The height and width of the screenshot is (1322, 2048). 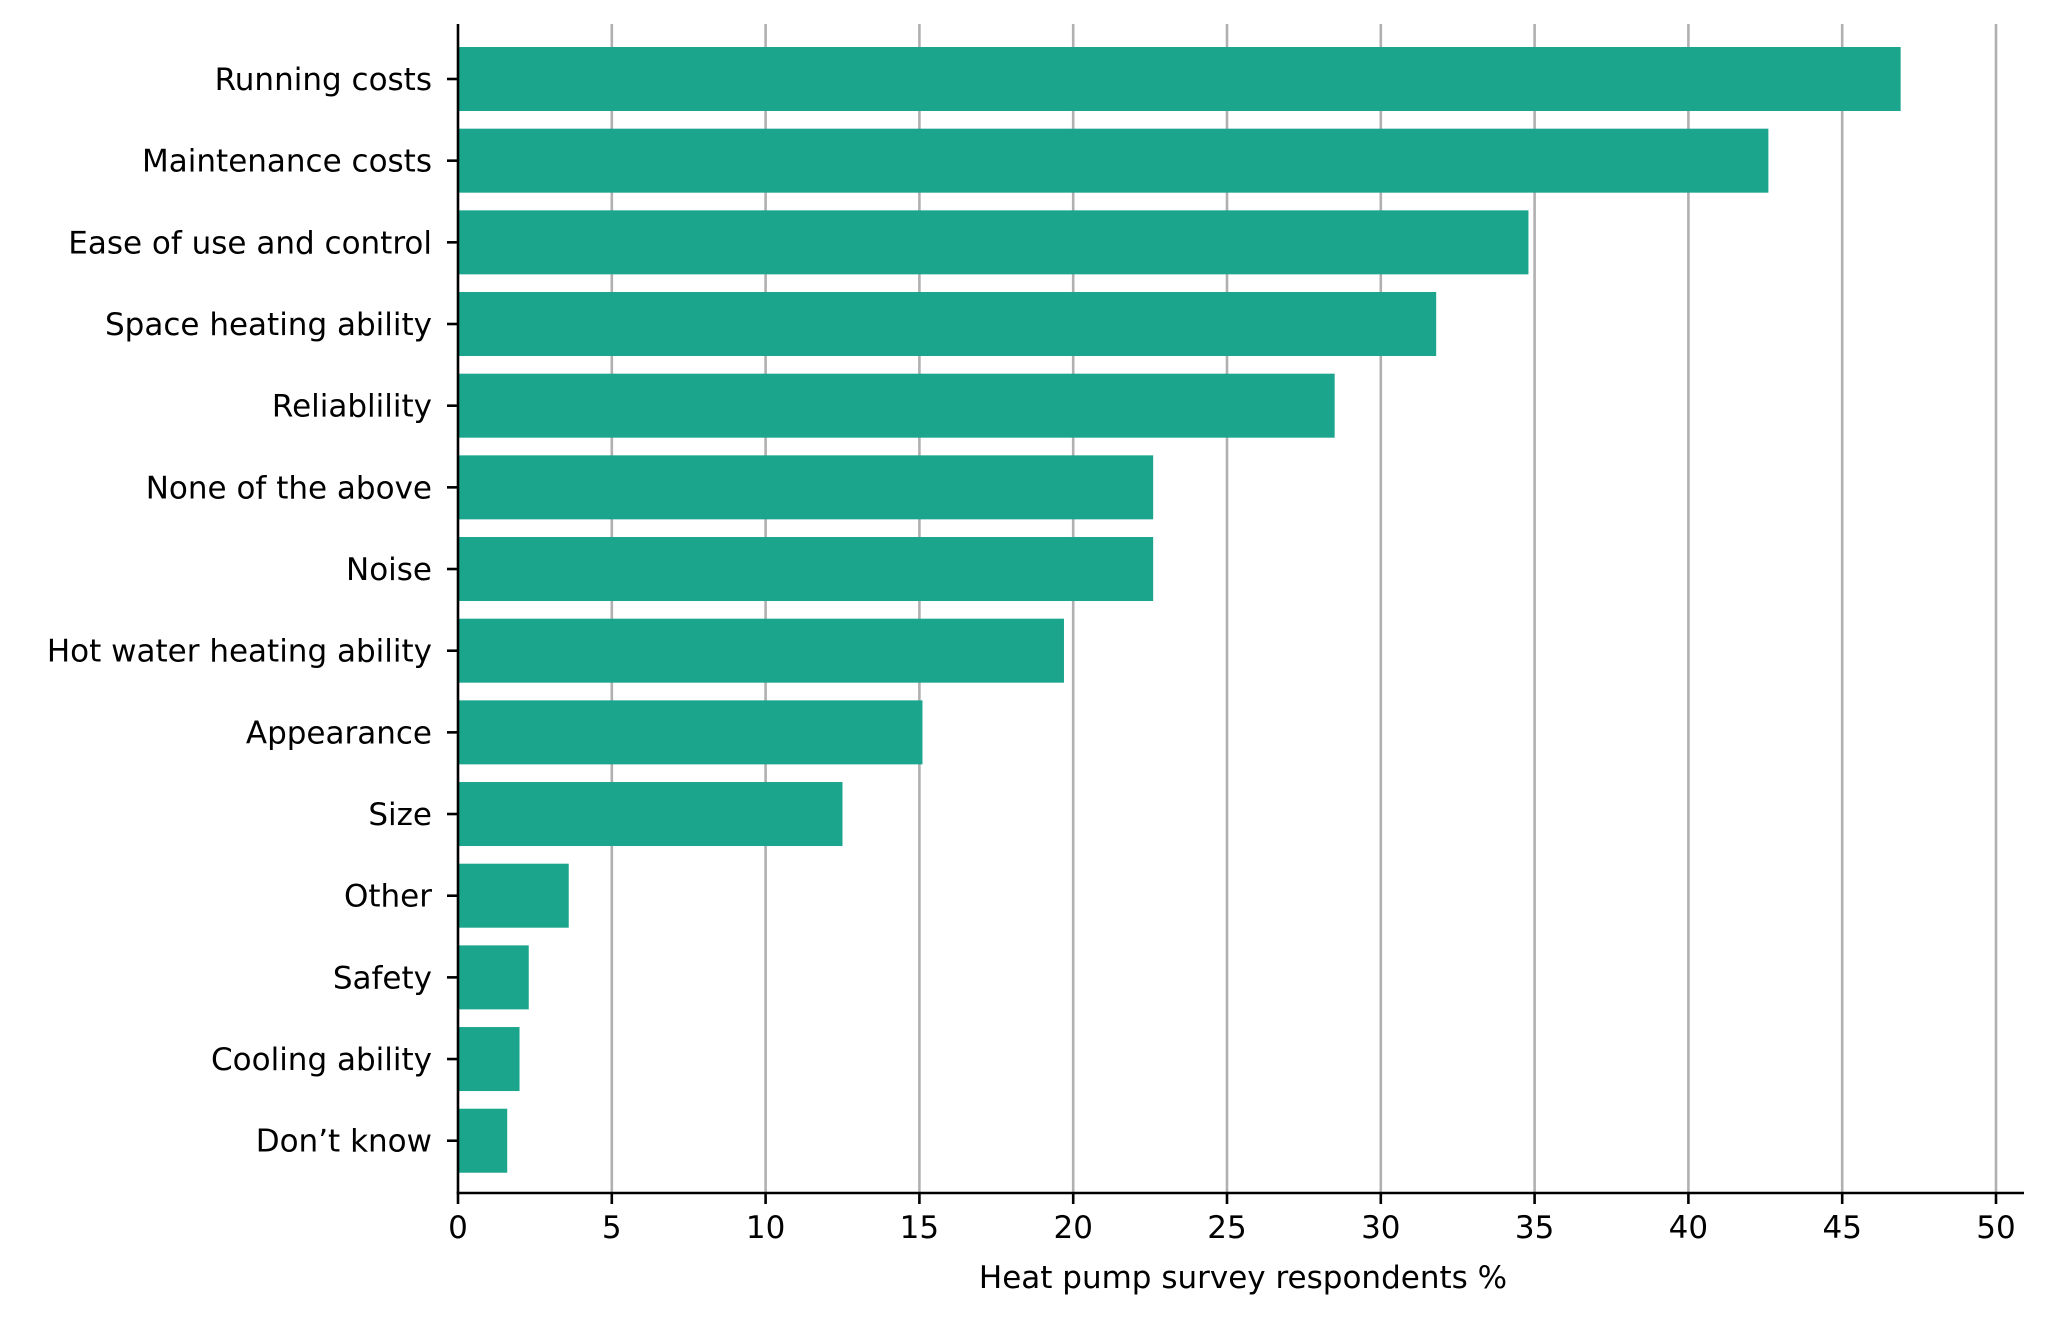 What do you see at coordinates (1688, 1228) in the screenshot?
I see `x-tick-label: 40` at bounding box center [1688, 1228].